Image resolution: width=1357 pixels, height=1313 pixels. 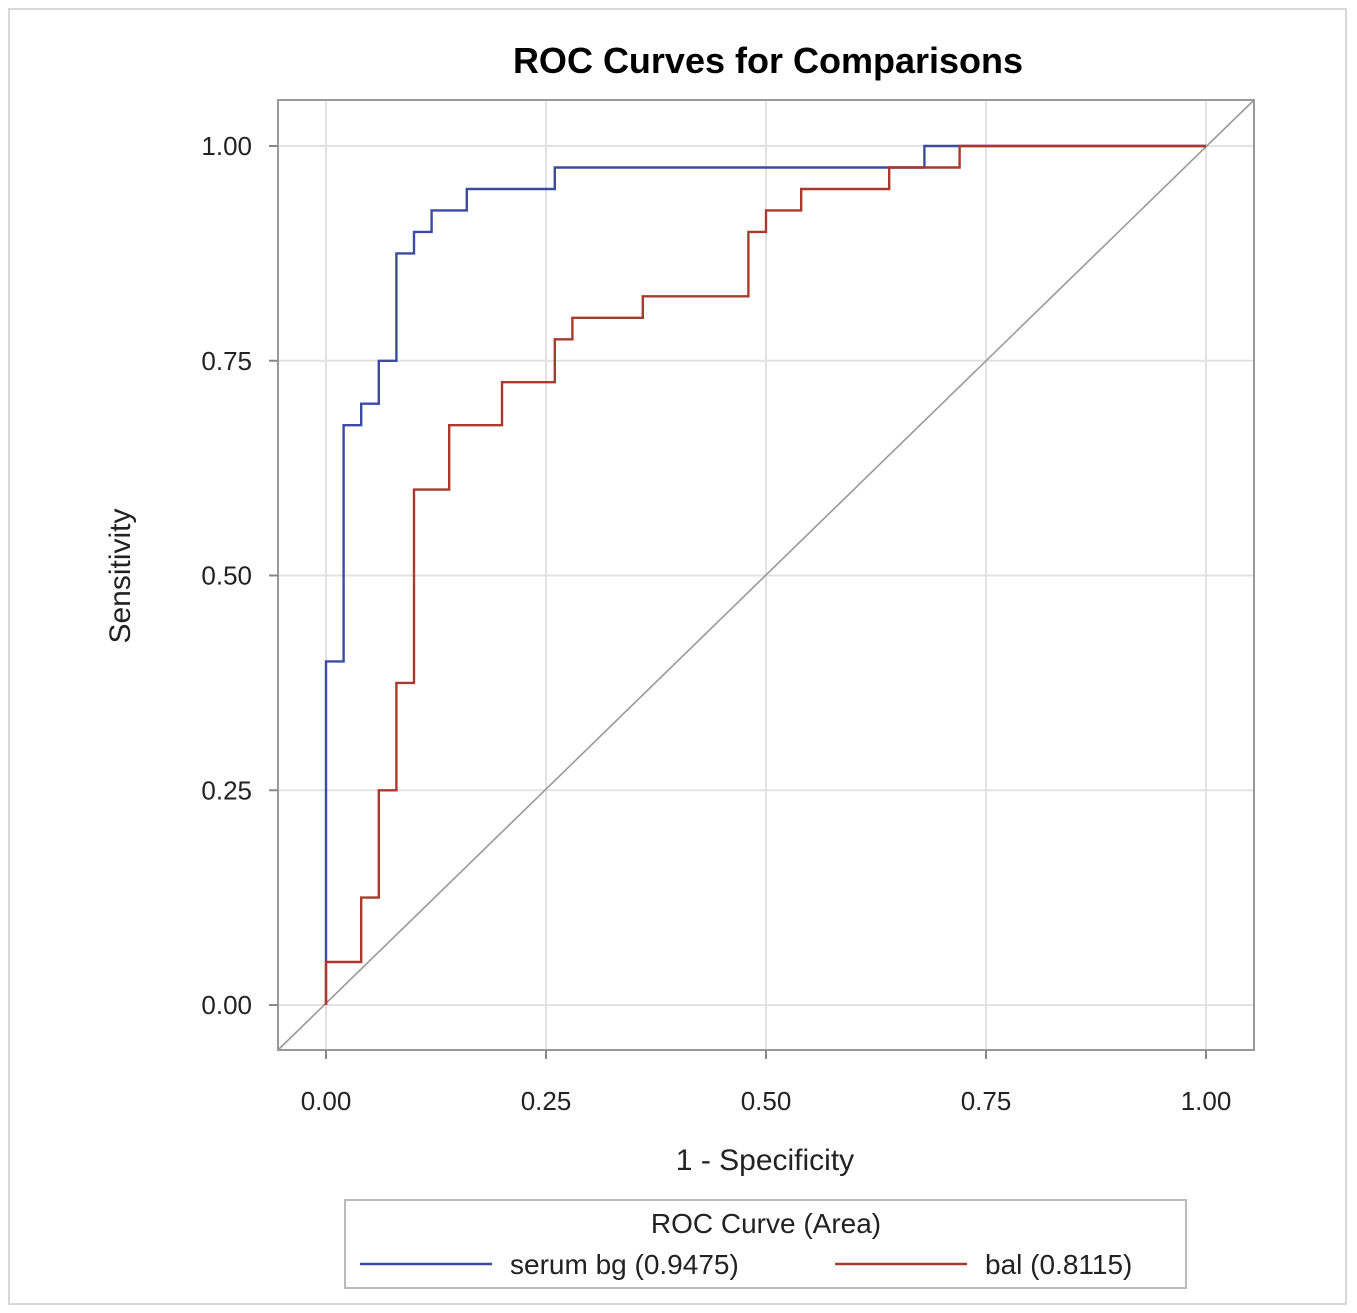 I want to click on y-tick-label: 0.50, so click(x=226, y=576).